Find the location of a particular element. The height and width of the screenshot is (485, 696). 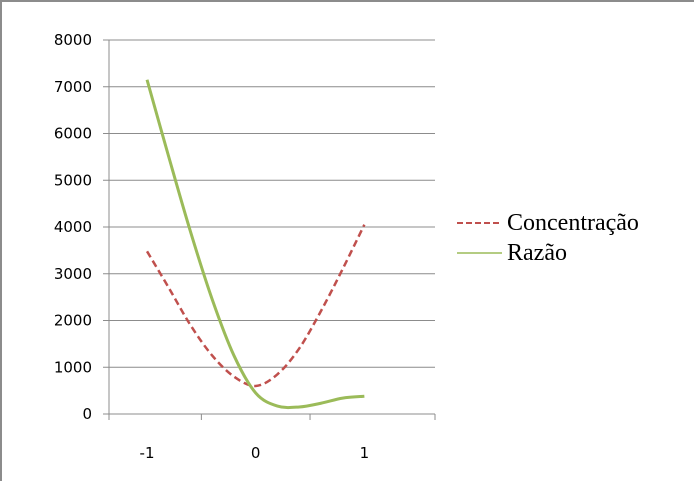

y-tick-label: 2000 is located at coordinates (73, 321).